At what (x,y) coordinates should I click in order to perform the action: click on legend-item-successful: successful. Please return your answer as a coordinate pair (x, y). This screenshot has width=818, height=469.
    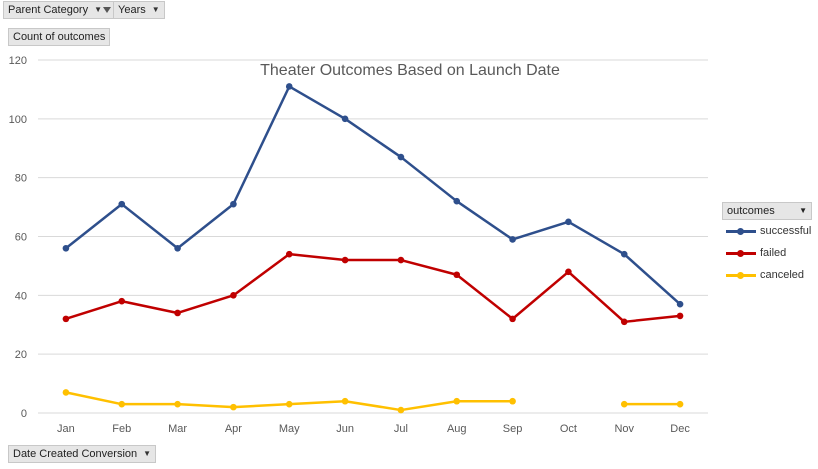
    Looking at the image, I should click on (767, 231).